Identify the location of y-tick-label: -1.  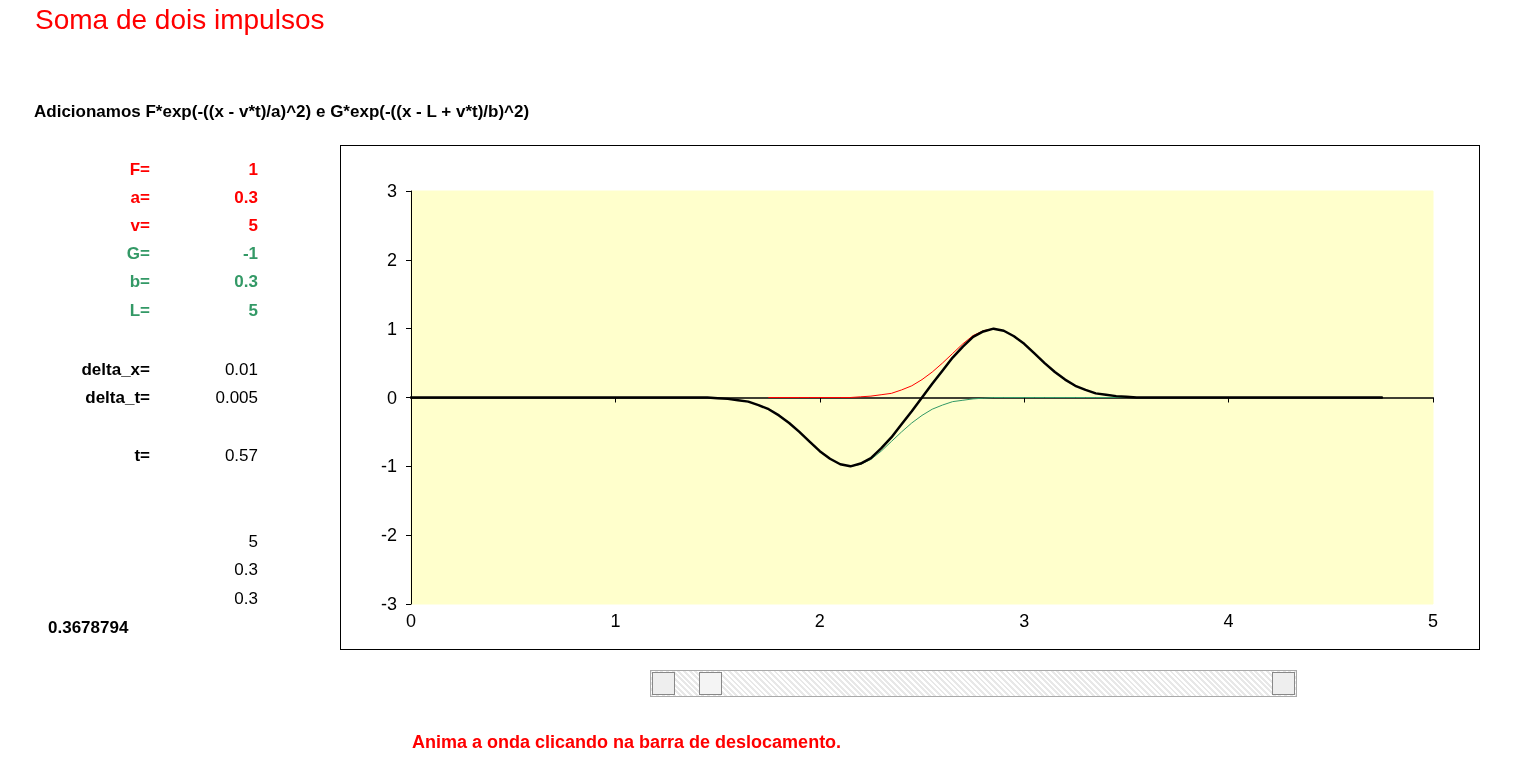
(388, 466).